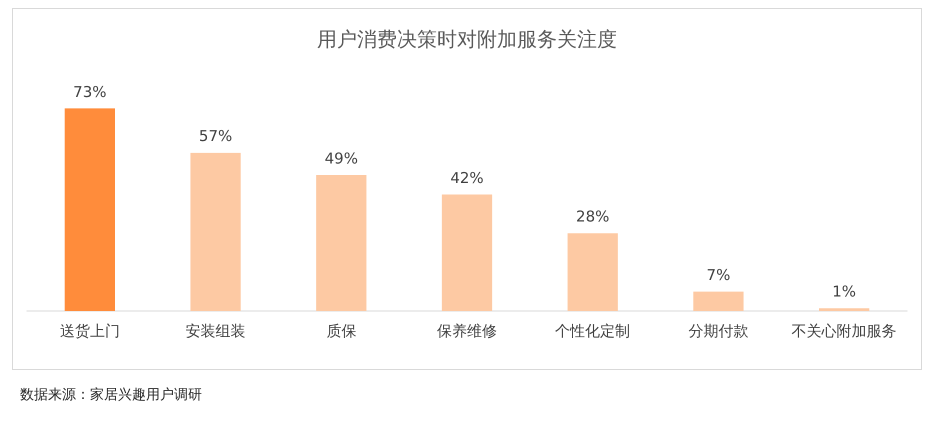 The width and height of the screenshot is (935, 425). Describe the element at coordinates (844, 331) in the screenshot. I see `x-tick-label: 不关心附加服务` at that location.